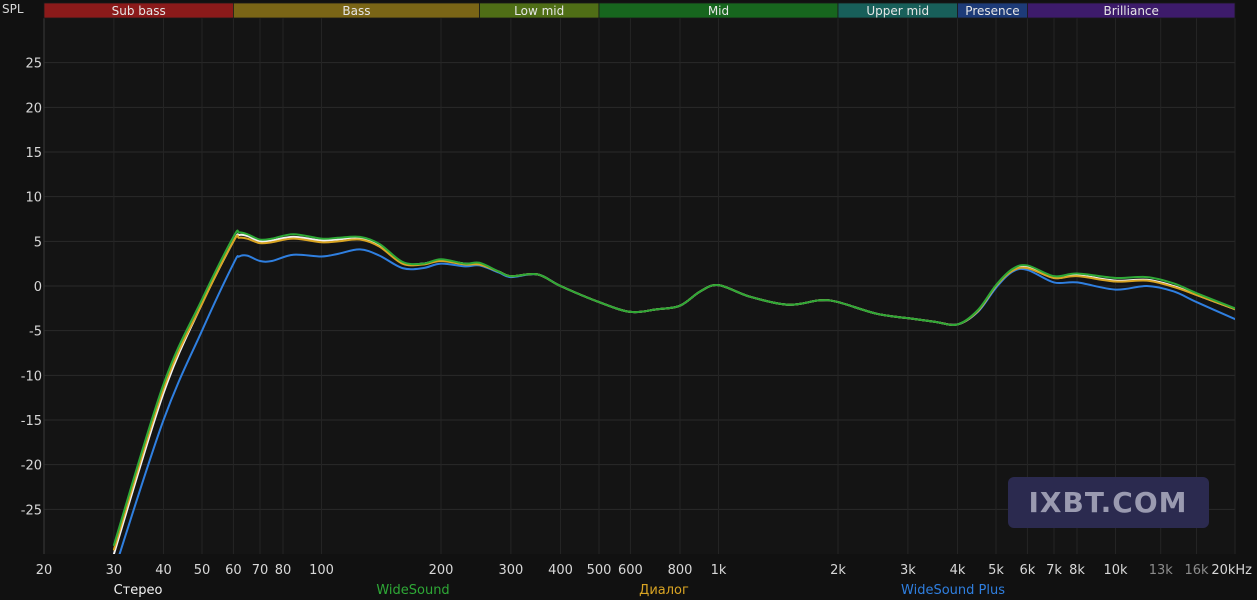 The width and height of the screenshot is (1257, 600). Describe the element at coordinates (31, 288) in the screenshot. I see `y-axis-ticks: 25 20 15 10 5 0 -5 -10 -15 -20 -25` at that location.